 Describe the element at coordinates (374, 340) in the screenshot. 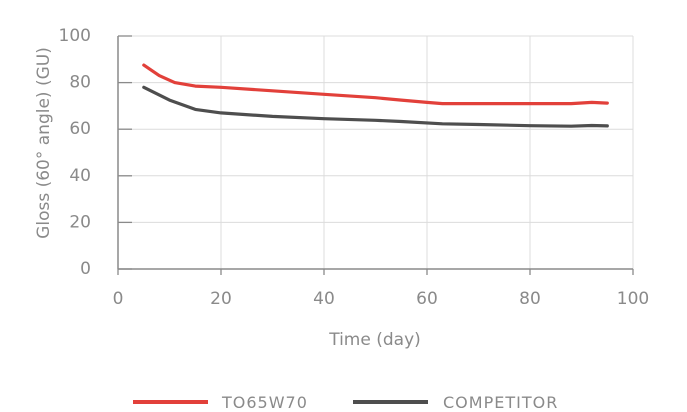

I see `x-axis-title: Time (day)` at that location.